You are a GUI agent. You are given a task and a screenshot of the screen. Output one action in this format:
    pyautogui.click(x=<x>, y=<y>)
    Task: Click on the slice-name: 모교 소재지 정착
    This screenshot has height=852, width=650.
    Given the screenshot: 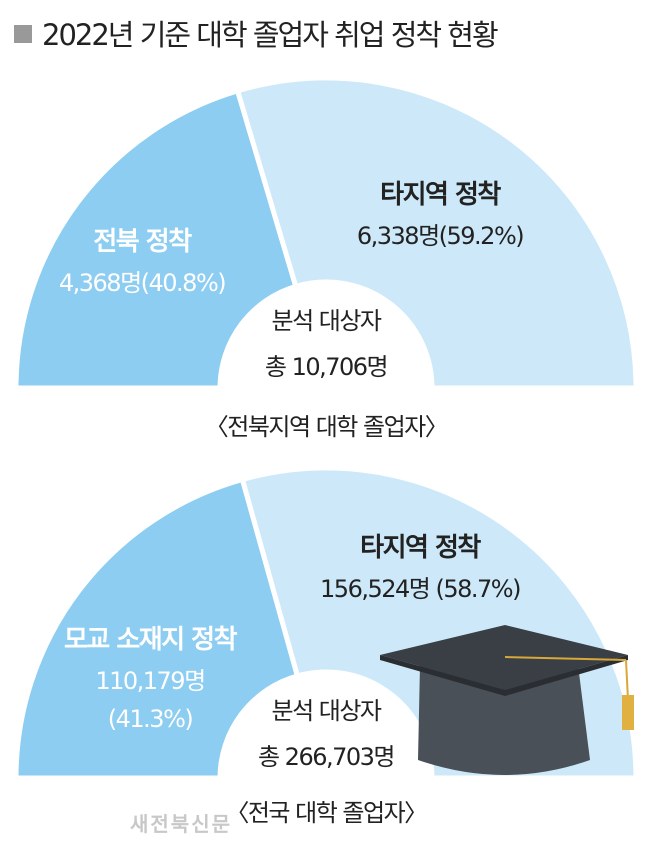 What is the action you would take?
    pyautogui.click(x=150, y=640)
    